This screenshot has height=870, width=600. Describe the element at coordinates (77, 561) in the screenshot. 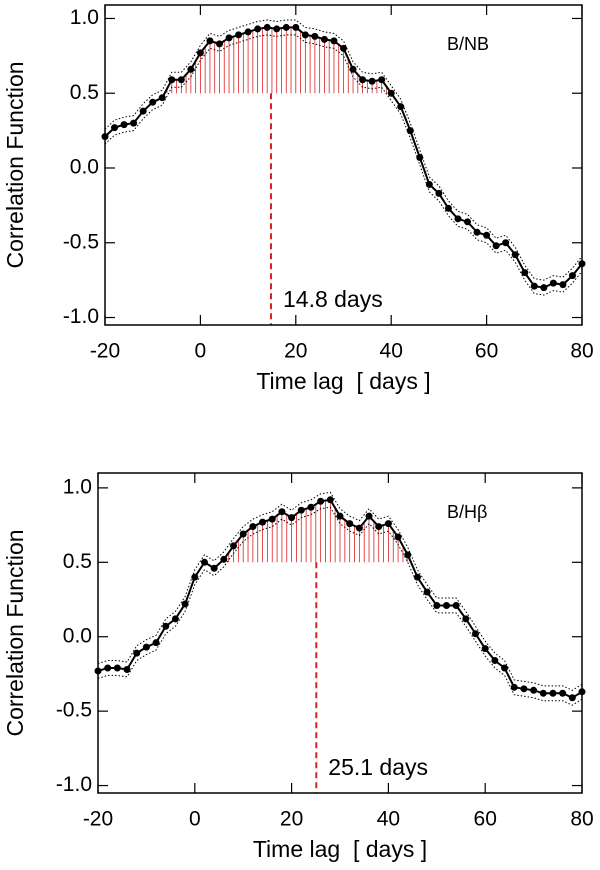

I see `y-tick-label: 0.5` at that location.